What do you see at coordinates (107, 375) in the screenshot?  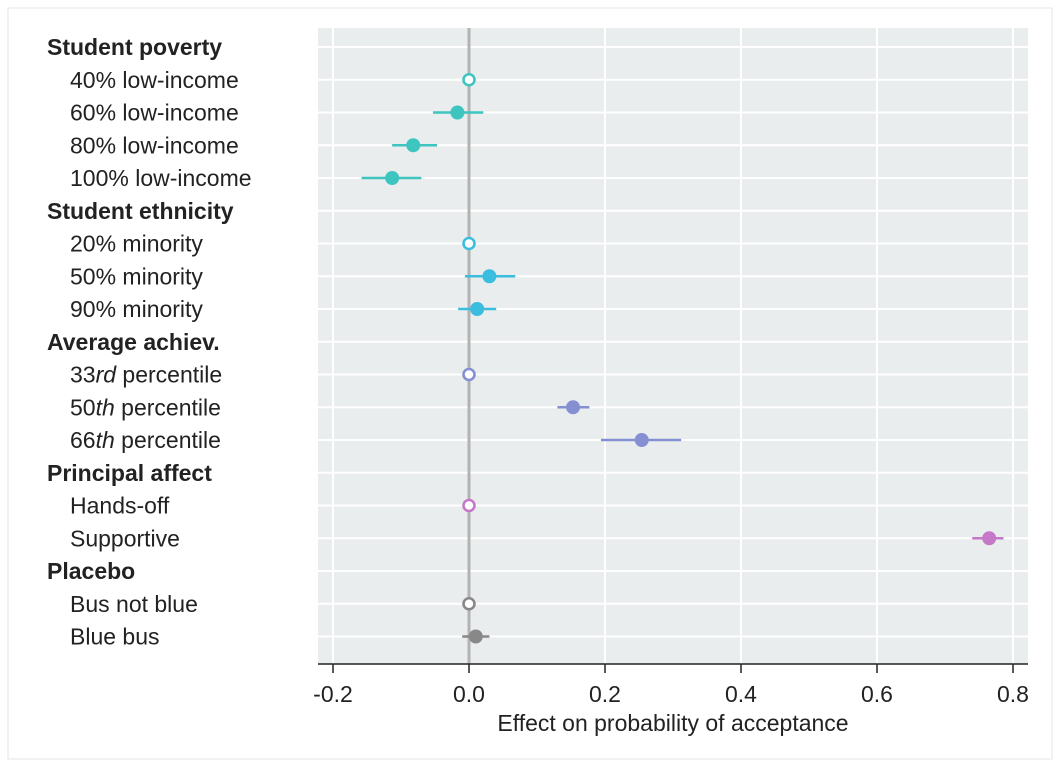 I see `row-label-ordinal: rd` at bounding box center [107, 375].